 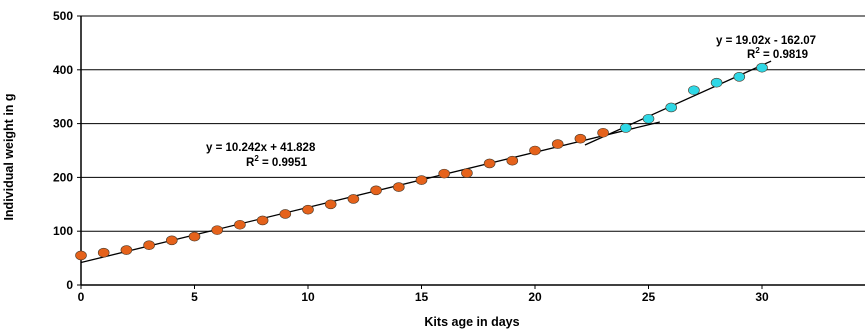 What do you see at coordinates (535, 297) in the screenshot?
I see `x-tick-label-20: 20` at bounding box center [535, 297].